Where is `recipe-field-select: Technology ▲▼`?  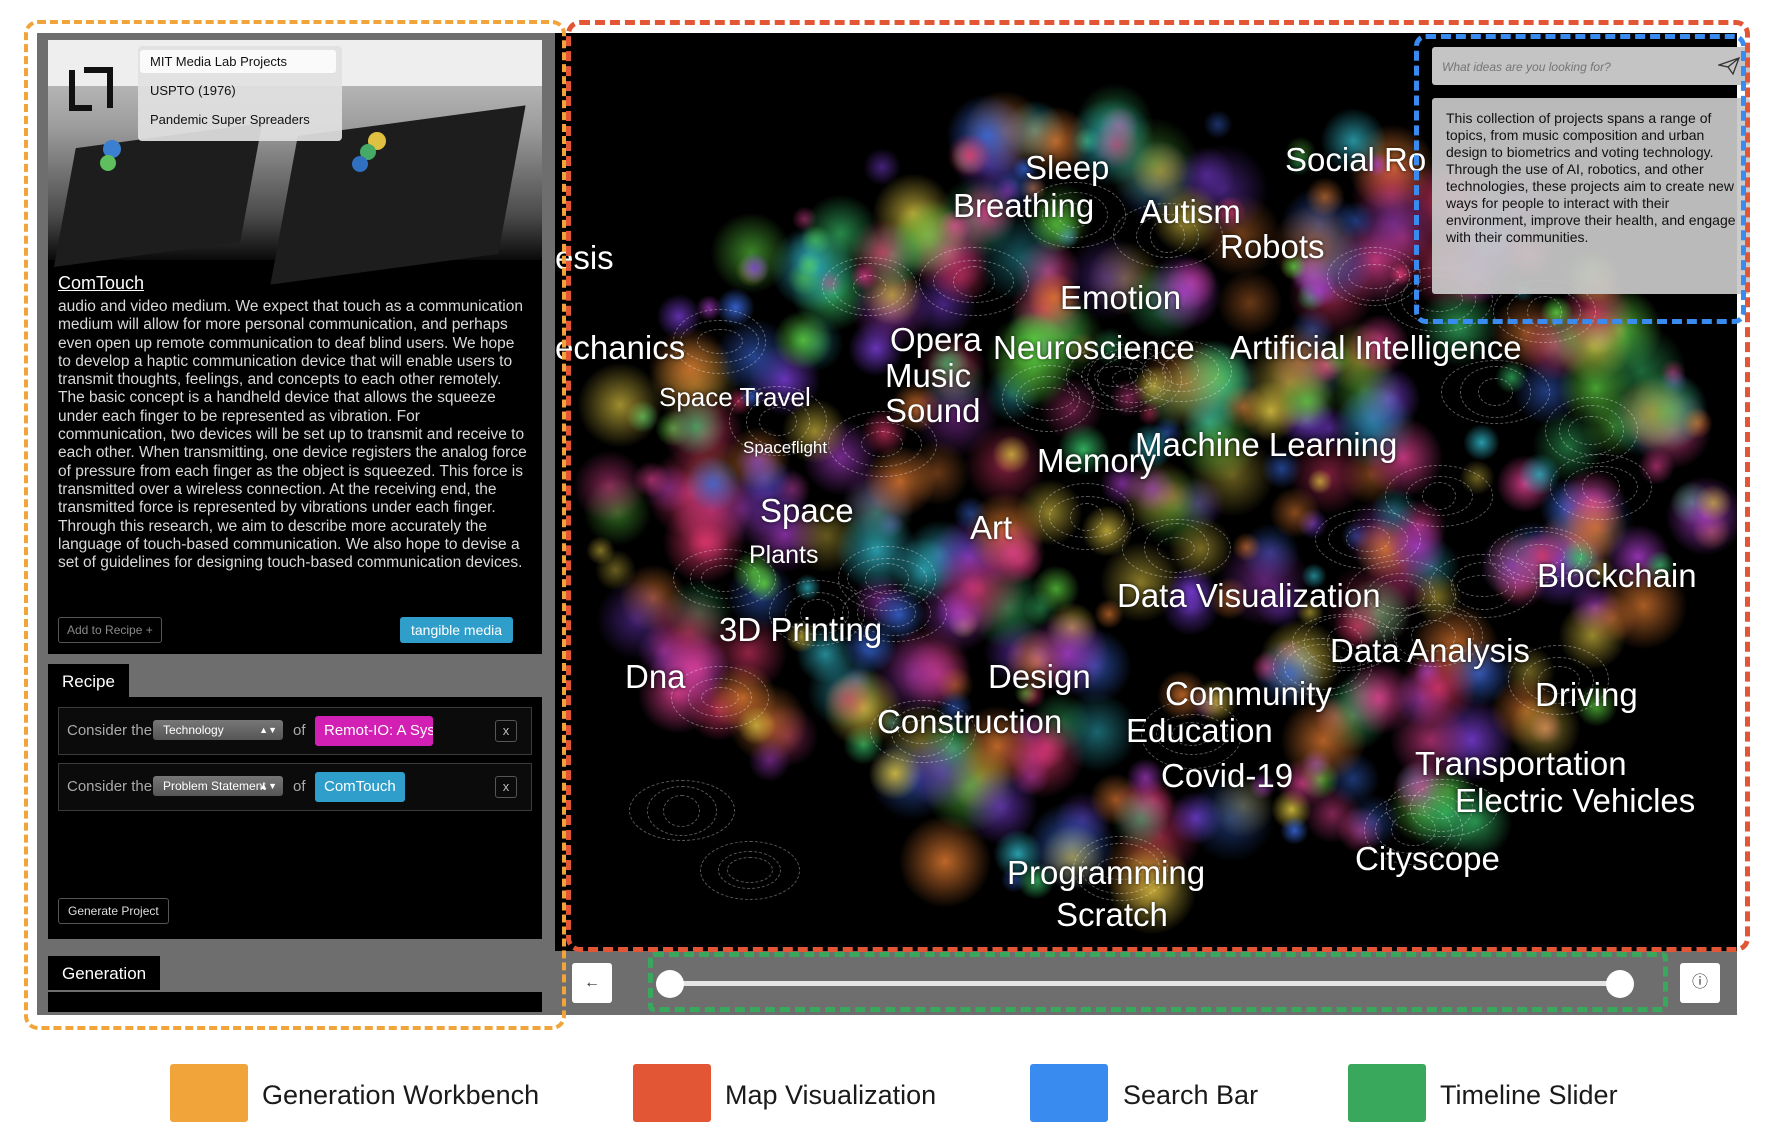
recipe-field-select: Technology ▲▼ is located at coordinates (218, 730).